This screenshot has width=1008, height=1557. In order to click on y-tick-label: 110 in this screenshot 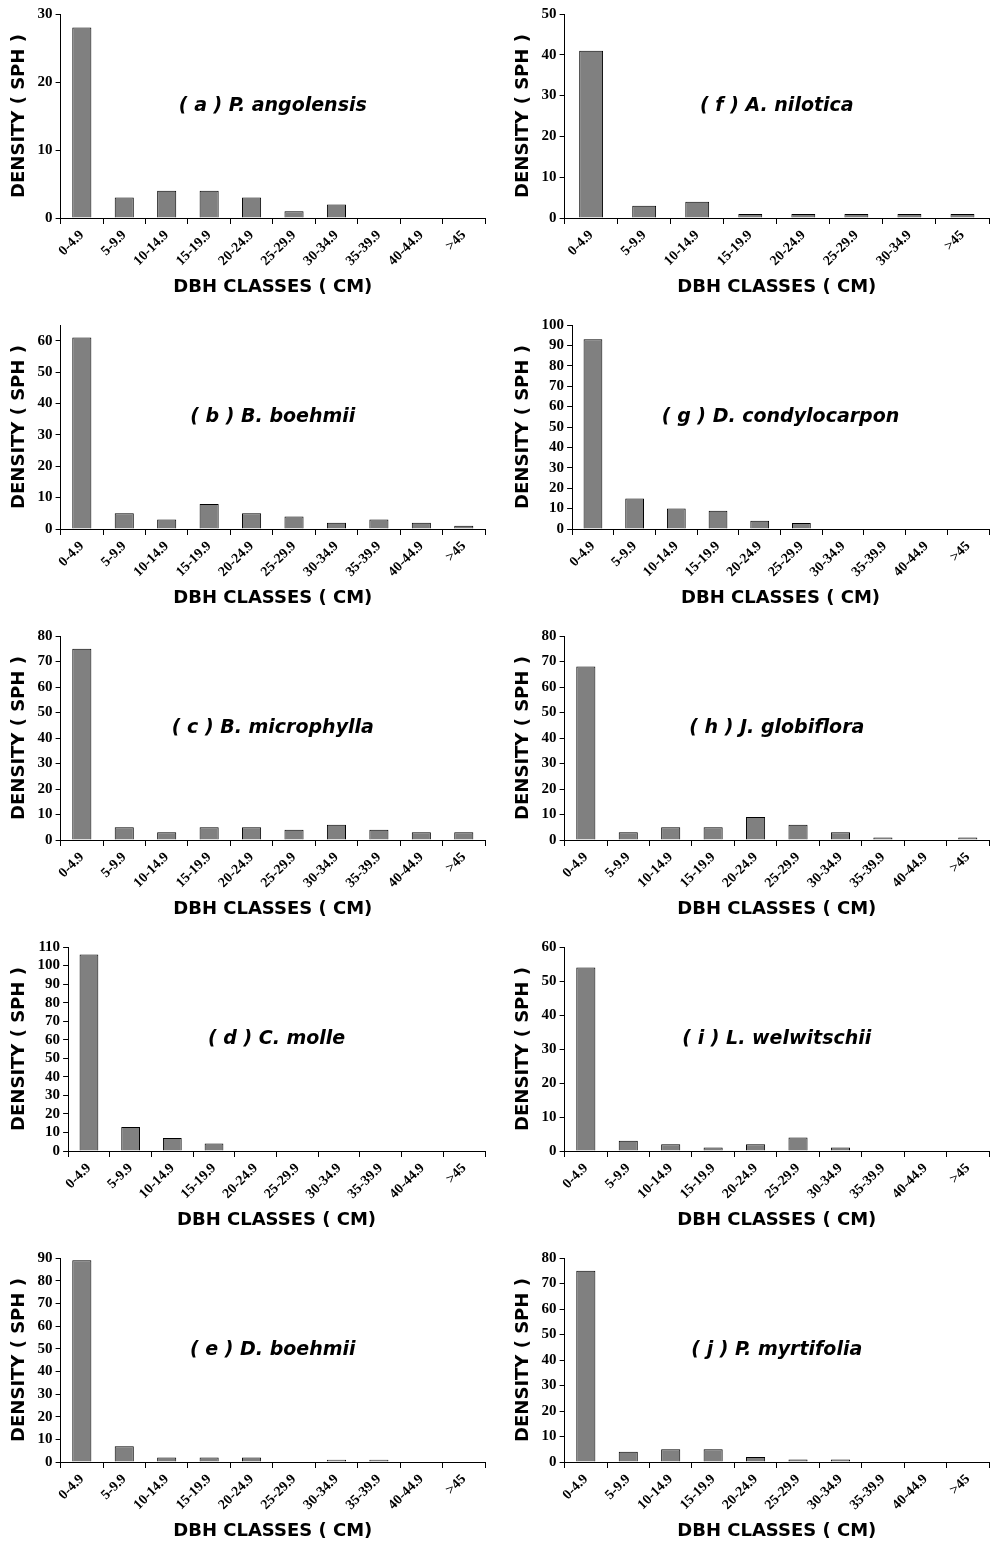, I will do `click(49, 945)`.